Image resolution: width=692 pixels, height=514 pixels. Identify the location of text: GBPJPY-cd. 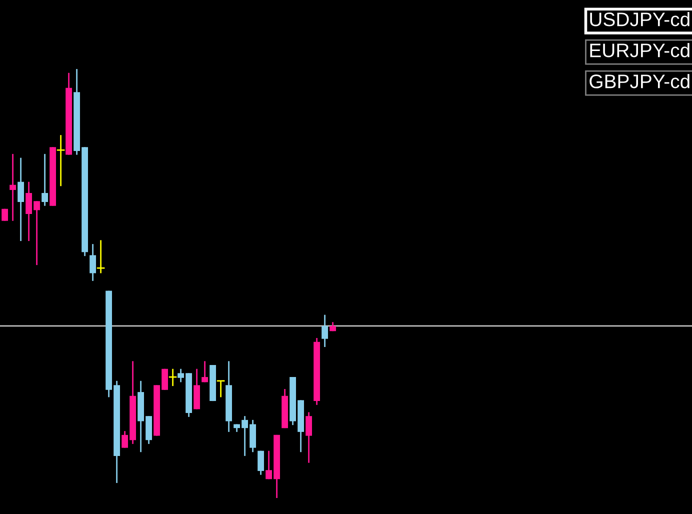
(640, 81).